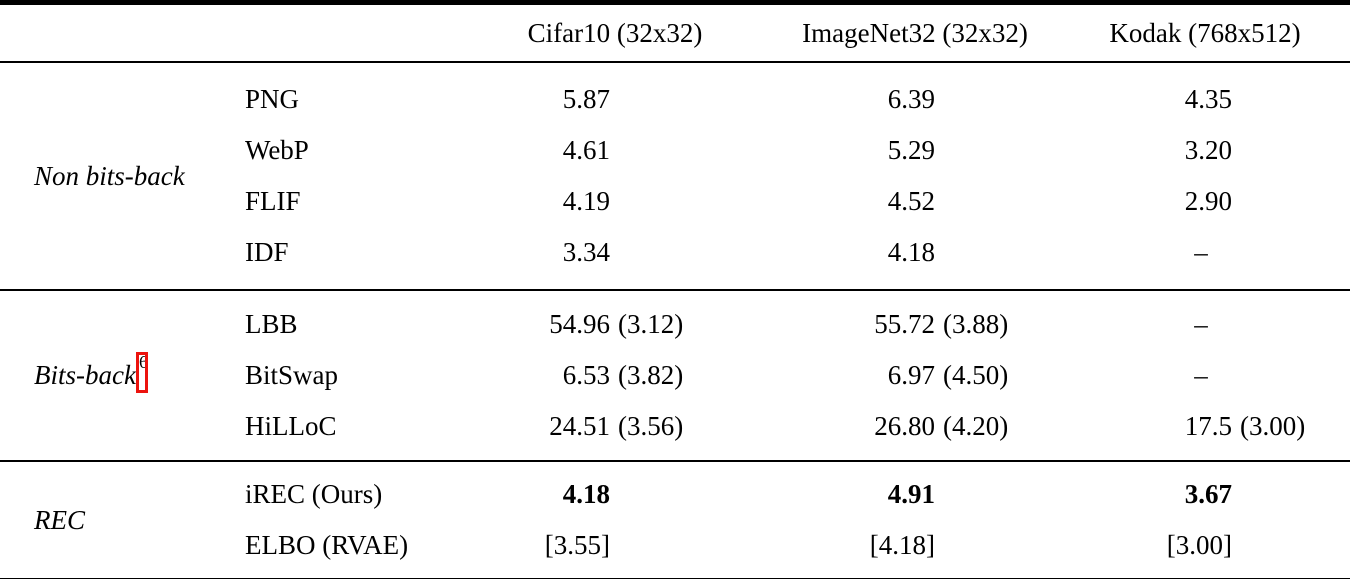 The width and height of the screenshot is (1350, 579). Describe the element at coordinates (120, 520) in the screenshot. I see `group-label: REC` at that location.